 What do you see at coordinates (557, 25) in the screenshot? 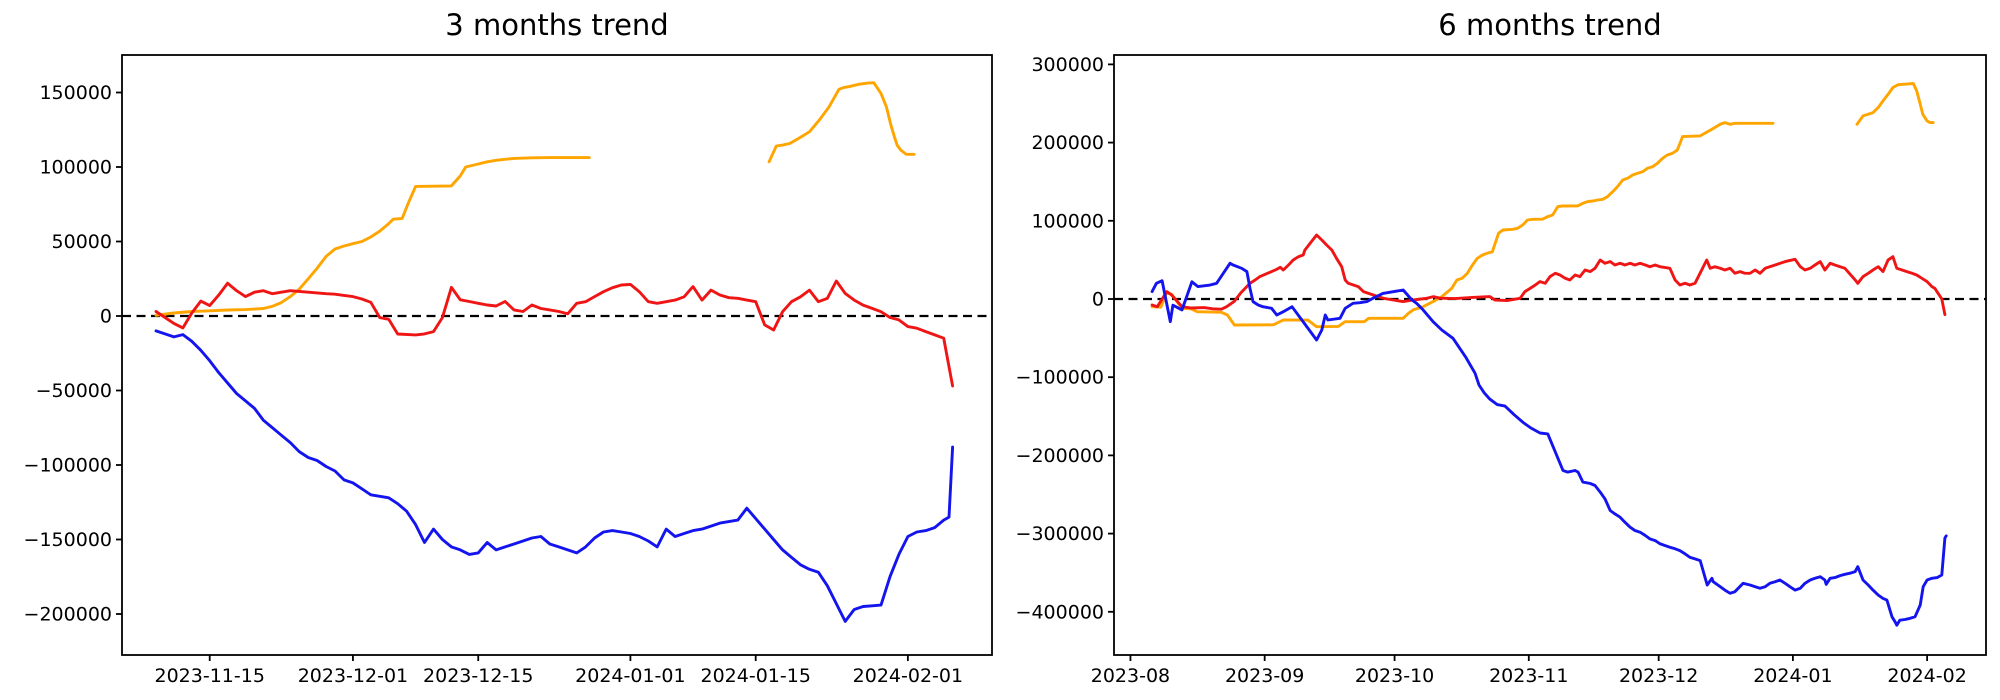
I see `chart-title-3-months: 3 months trend` at bounding box center [557, 25].